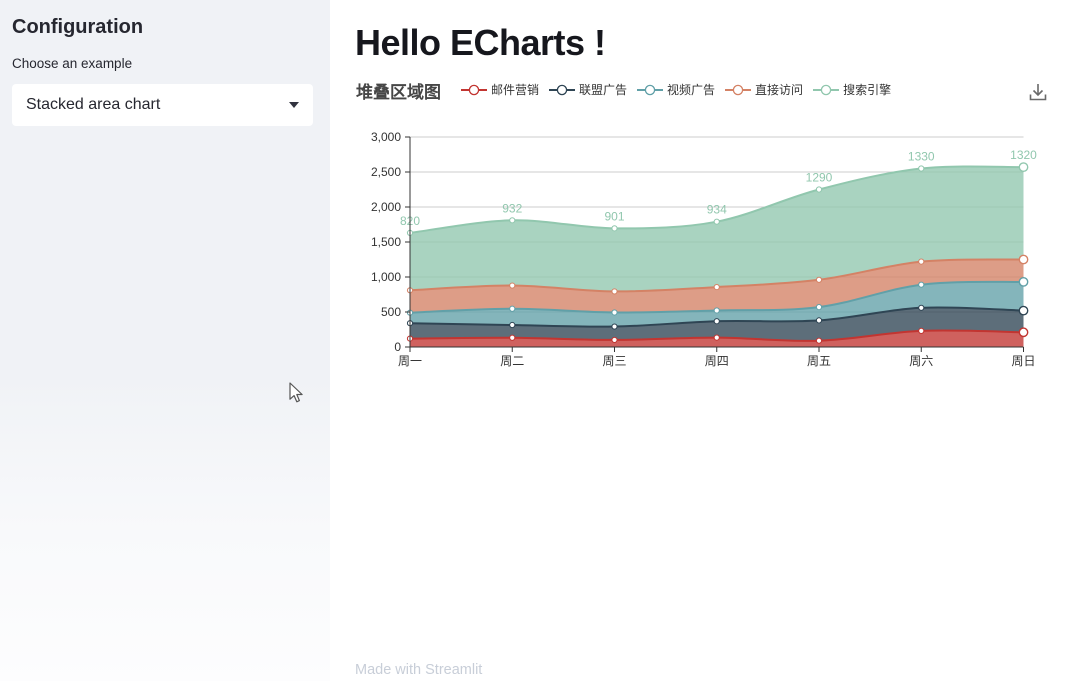 Image resolution: width=1072 pixels, height=681 pixels. Describe the element at coordinates (717, 361) in the screenshot. I see `svg-text: 周四` at that location.